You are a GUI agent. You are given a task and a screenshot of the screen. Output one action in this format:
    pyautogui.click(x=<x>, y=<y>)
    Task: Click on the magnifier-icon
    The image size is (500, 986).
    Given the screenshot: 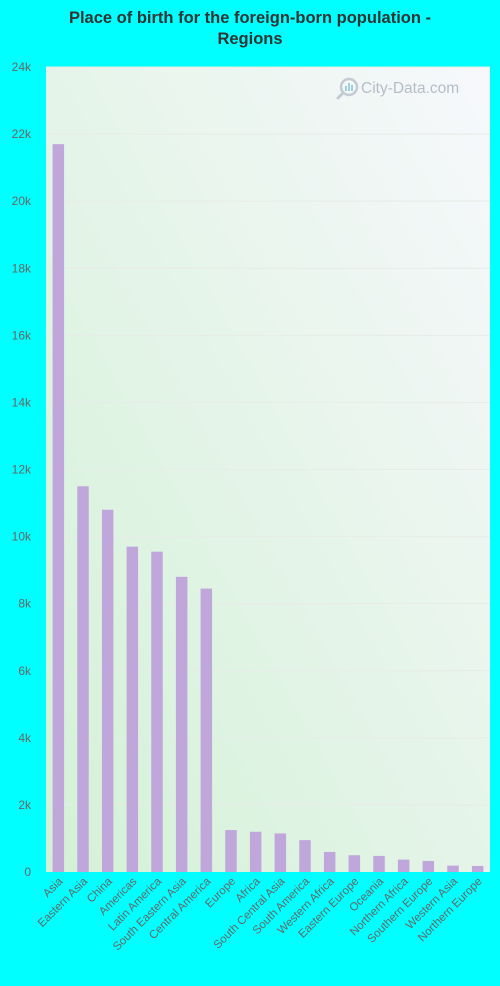 What is the action you would take?
    pyautogui.click(x=347, y=88)
    